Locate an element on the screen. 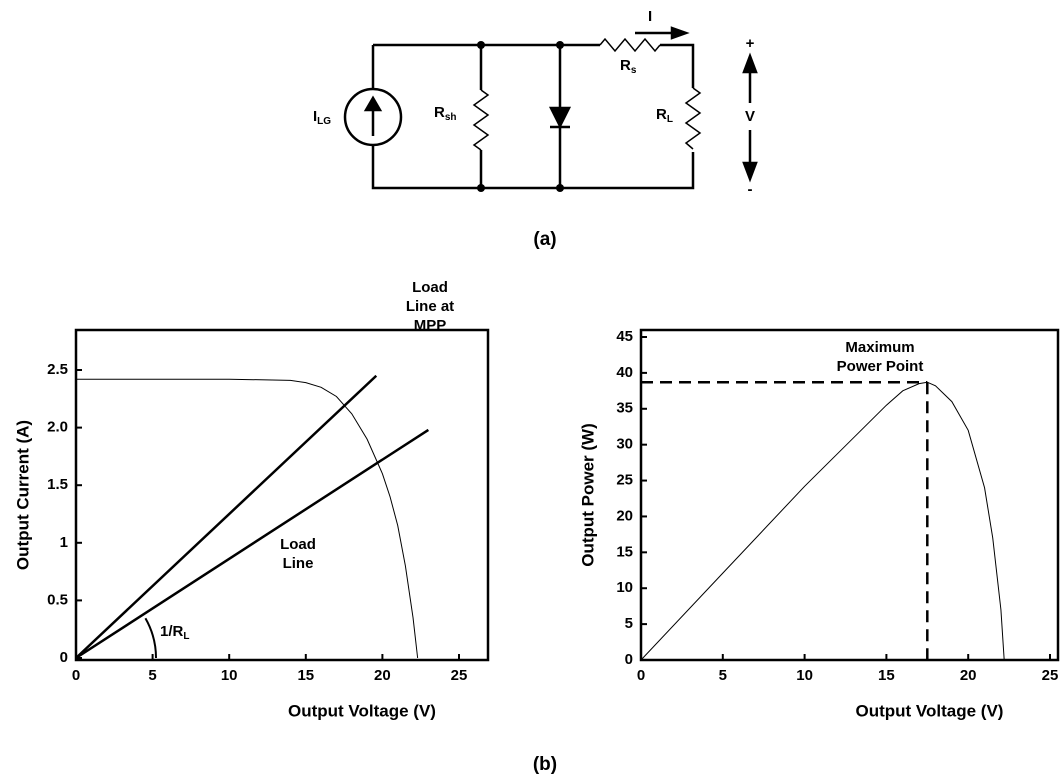  shunt-label: Rsh is located at coordinates (445, 113).